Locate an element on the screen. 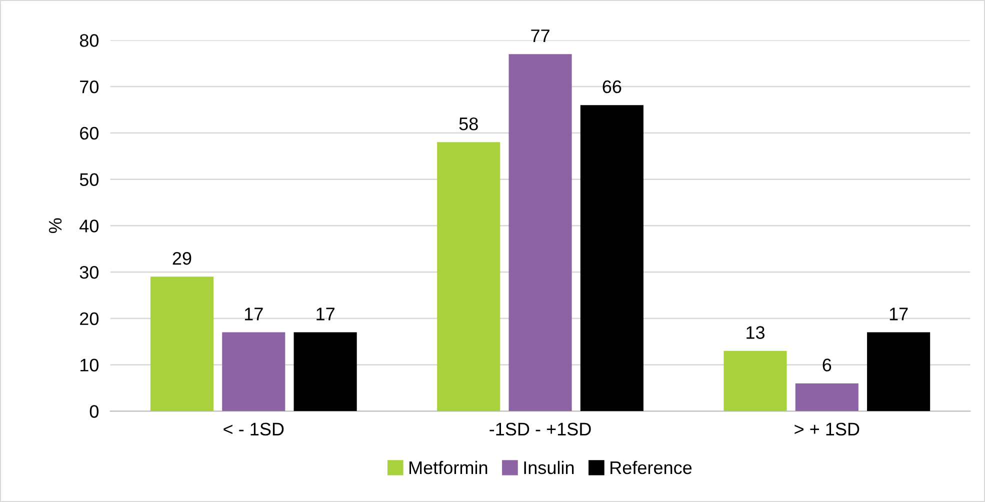  y-tick-label: 30 is located at coordinates (89, 272).